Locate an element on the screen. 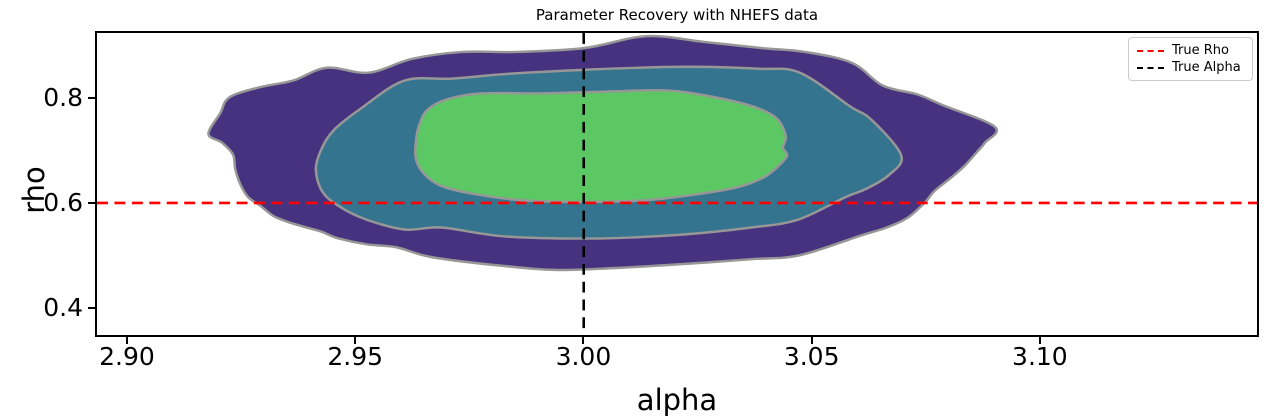 Image resolution: width=1268 pixels, height=417 pixels. x-tick-label: 2.90 is located at coordinates (127, 356).